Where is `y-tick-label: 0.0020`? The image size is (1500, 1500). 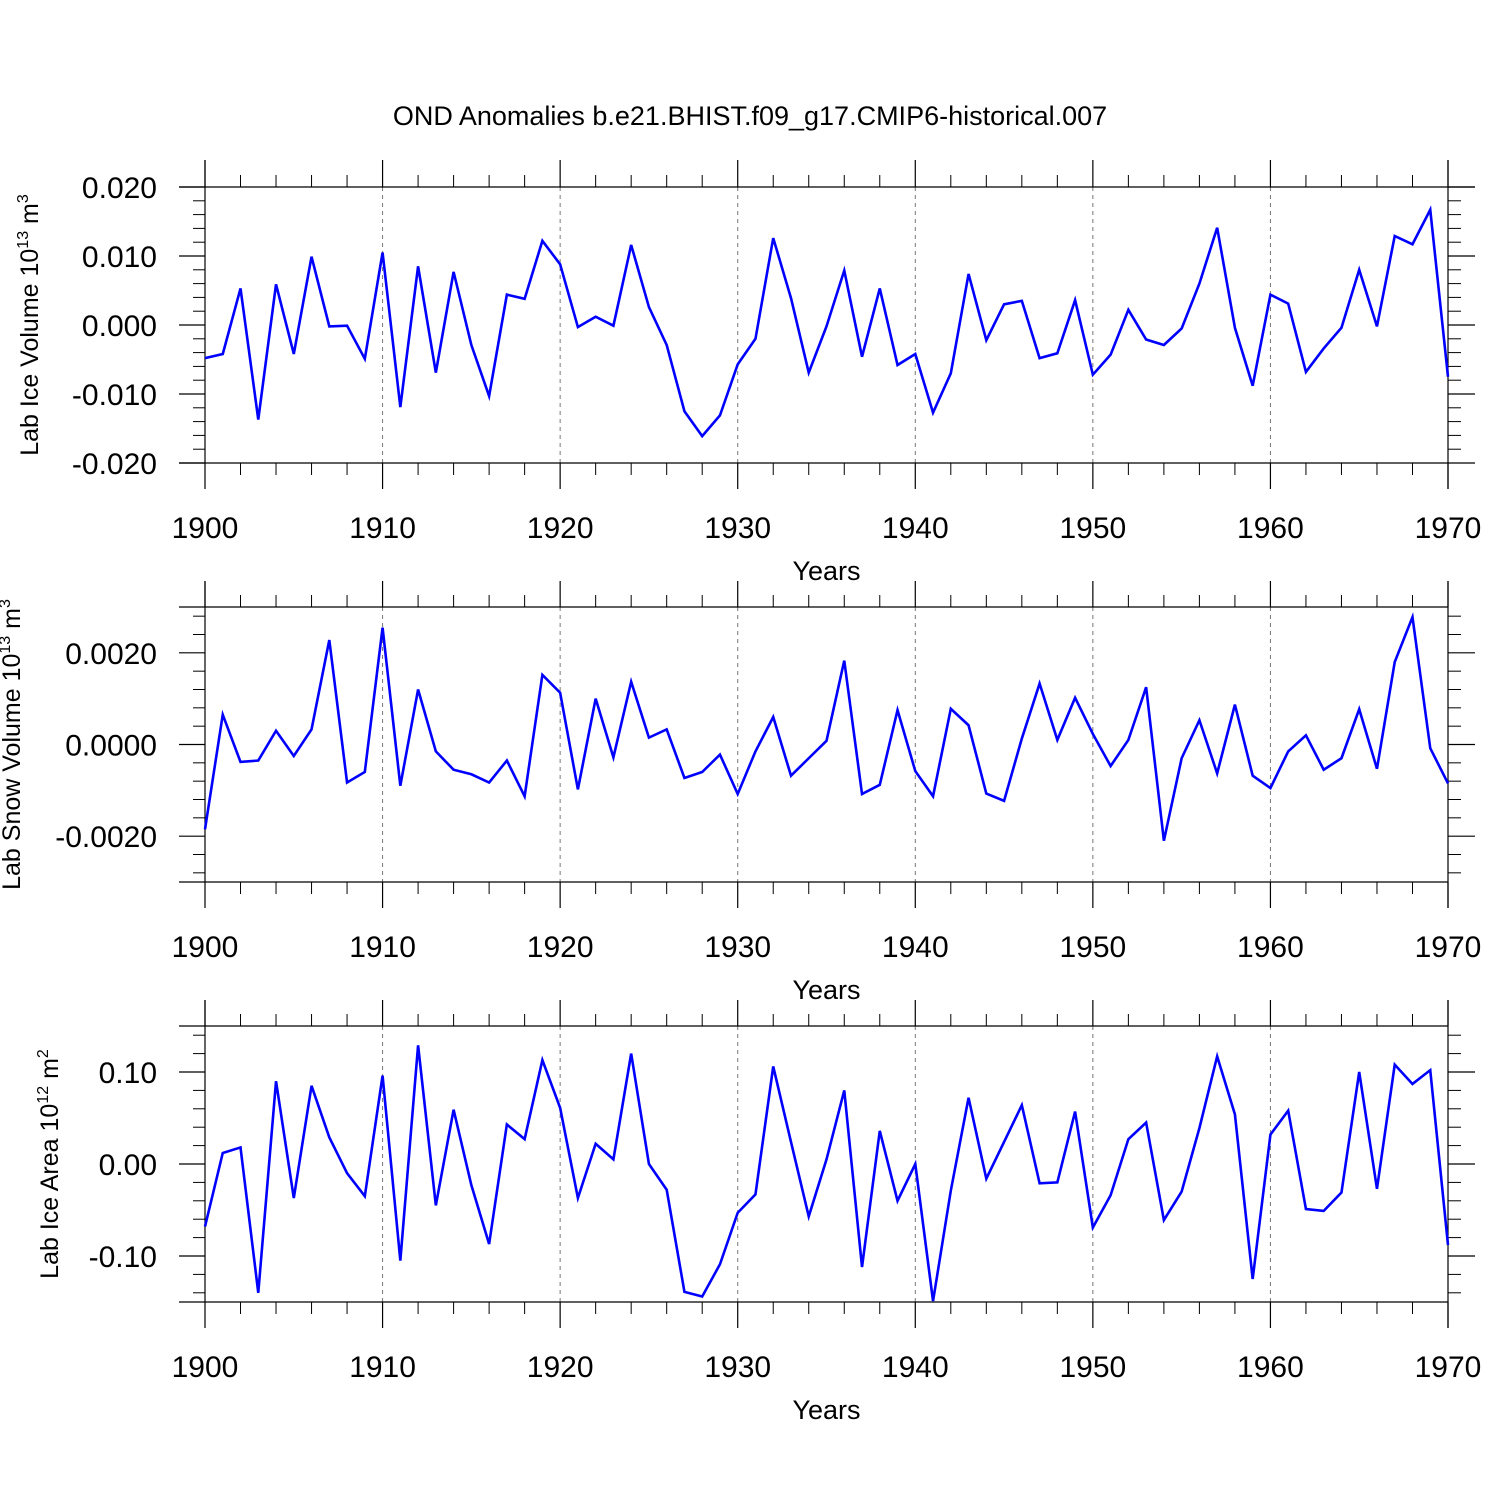 y-tick-label: 0.0020 is located at coordinates (111, 654).